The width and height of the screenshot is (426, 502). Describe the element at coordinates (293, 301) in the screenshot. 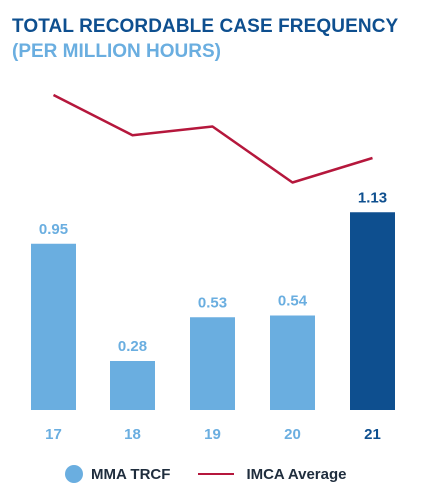

I see `data-label-20: 0.54` at that location.